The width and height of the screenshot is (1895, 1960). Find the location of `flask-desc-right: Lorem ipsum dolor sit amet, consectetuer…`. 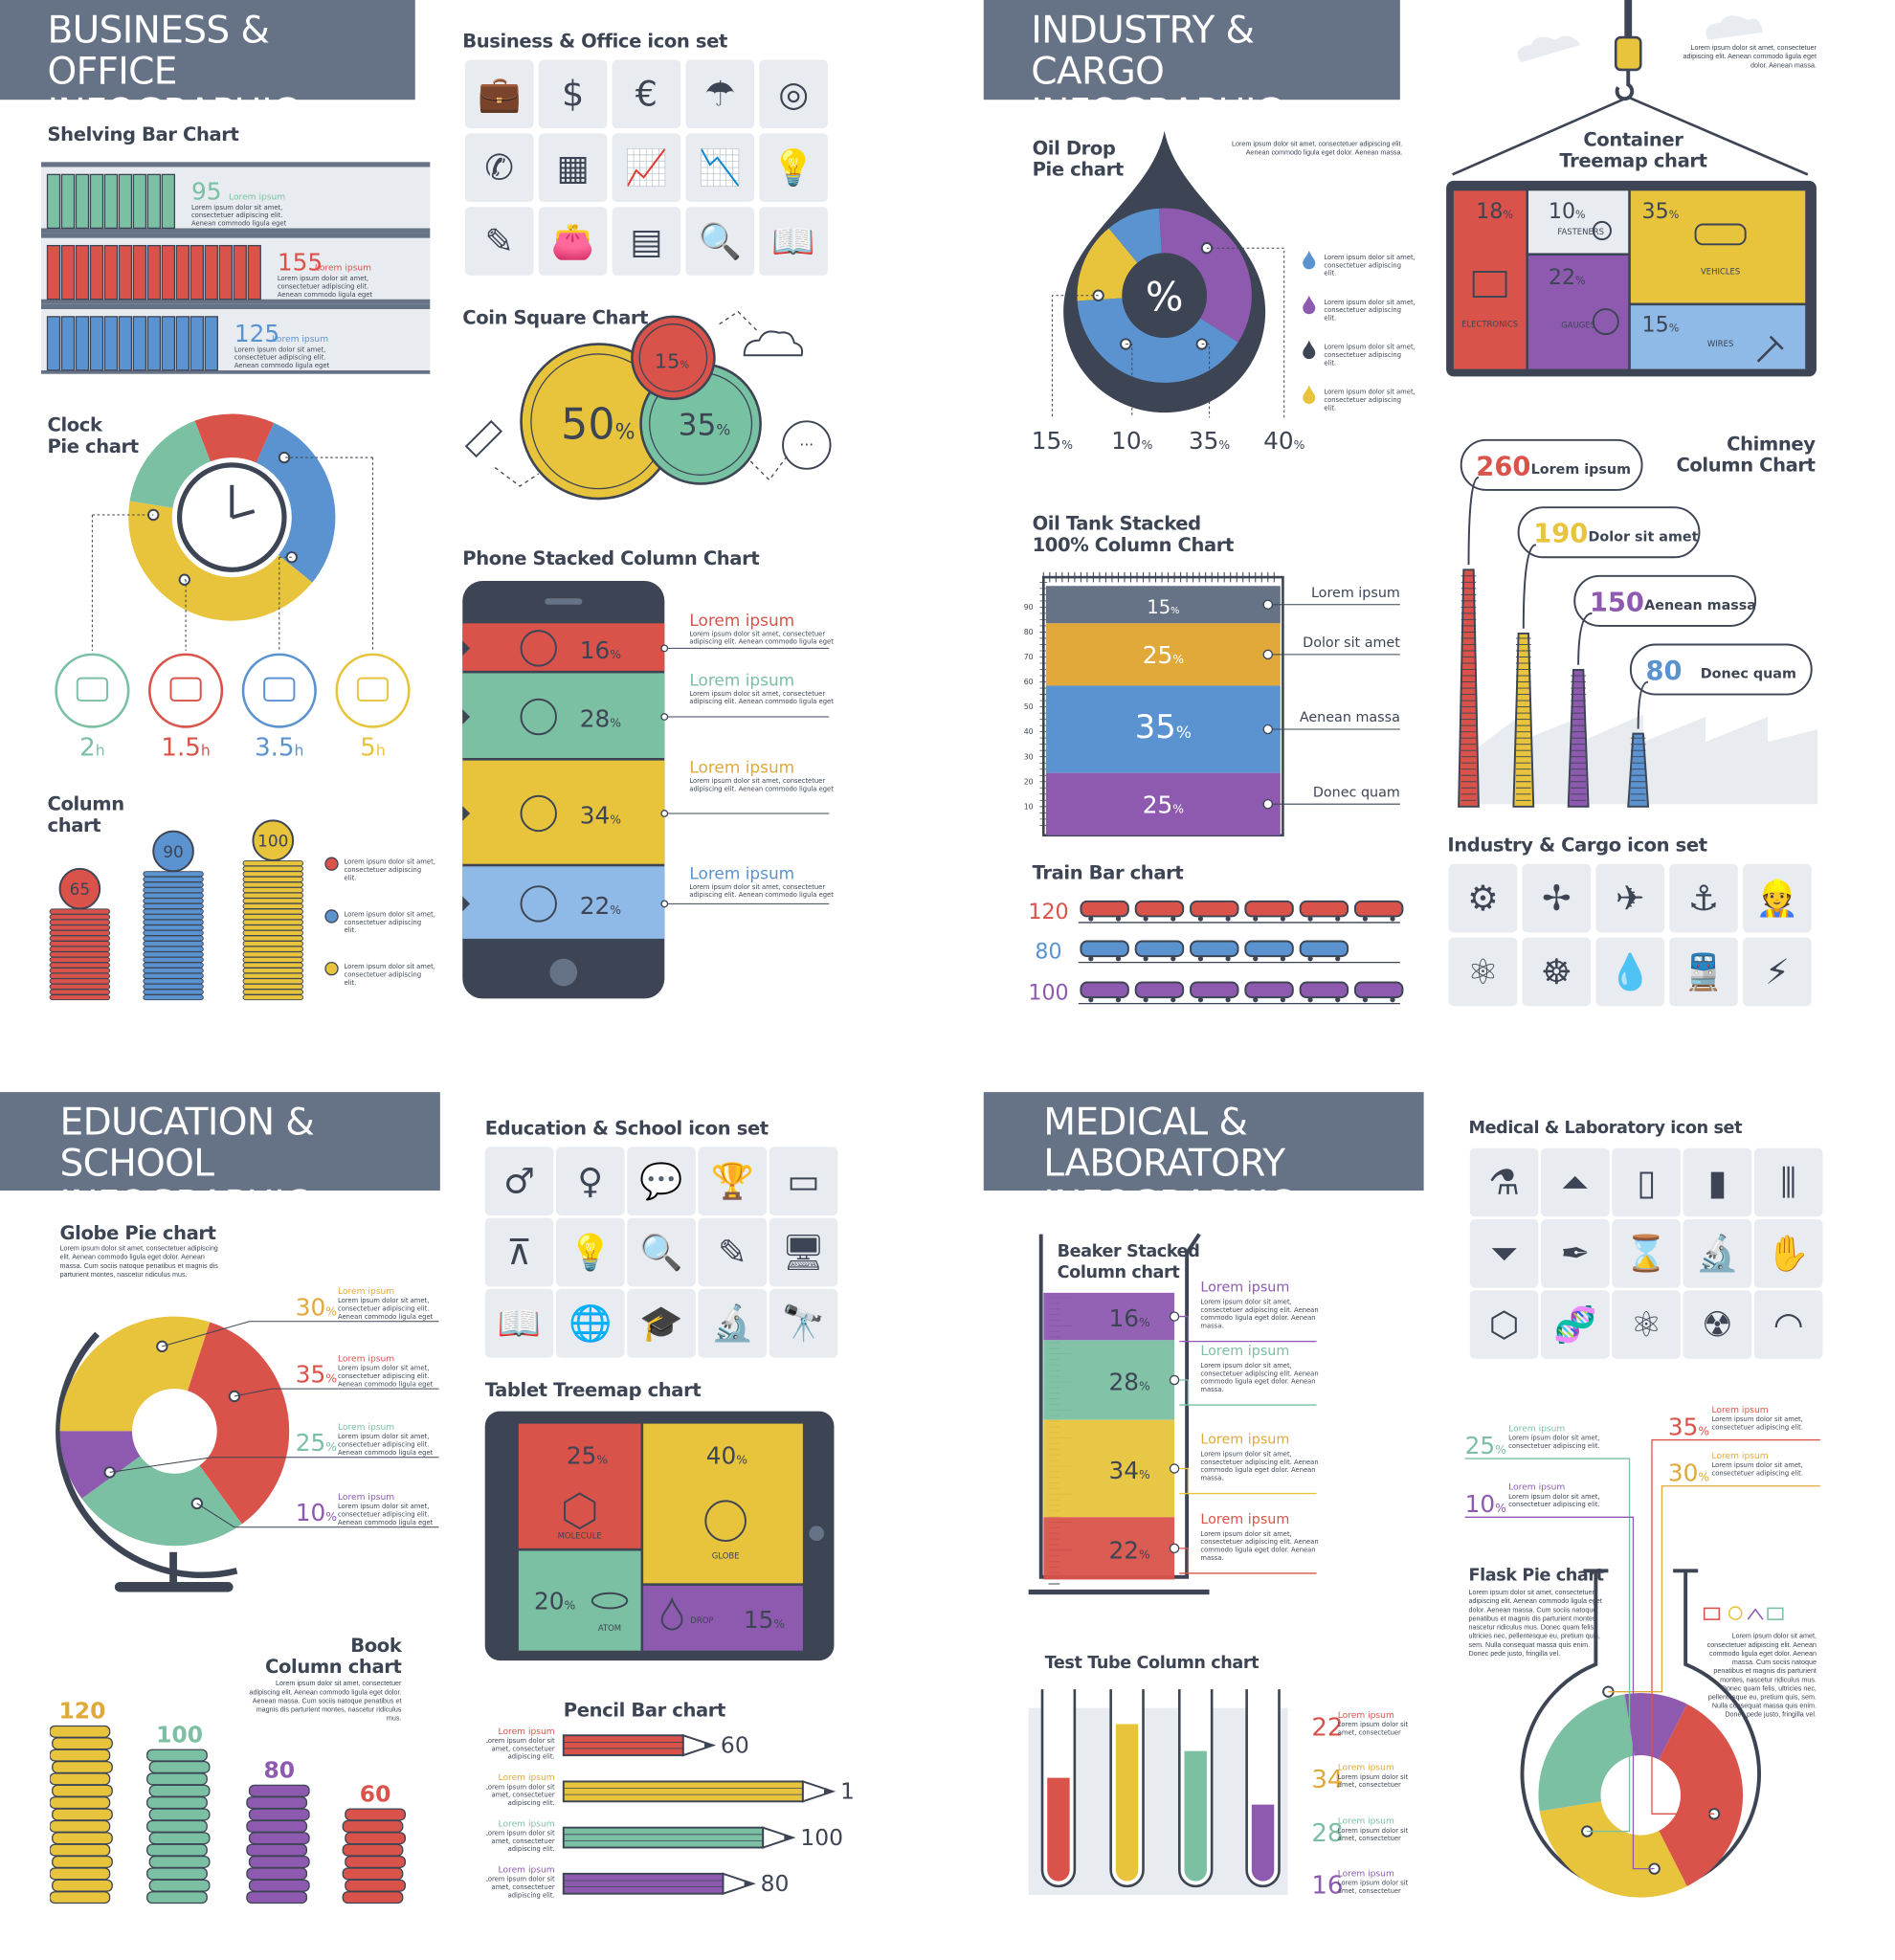

flask-desc-right: Lorem ipsum dolor sit amet, consectetuer… is located at coordinates (1762, 1677).